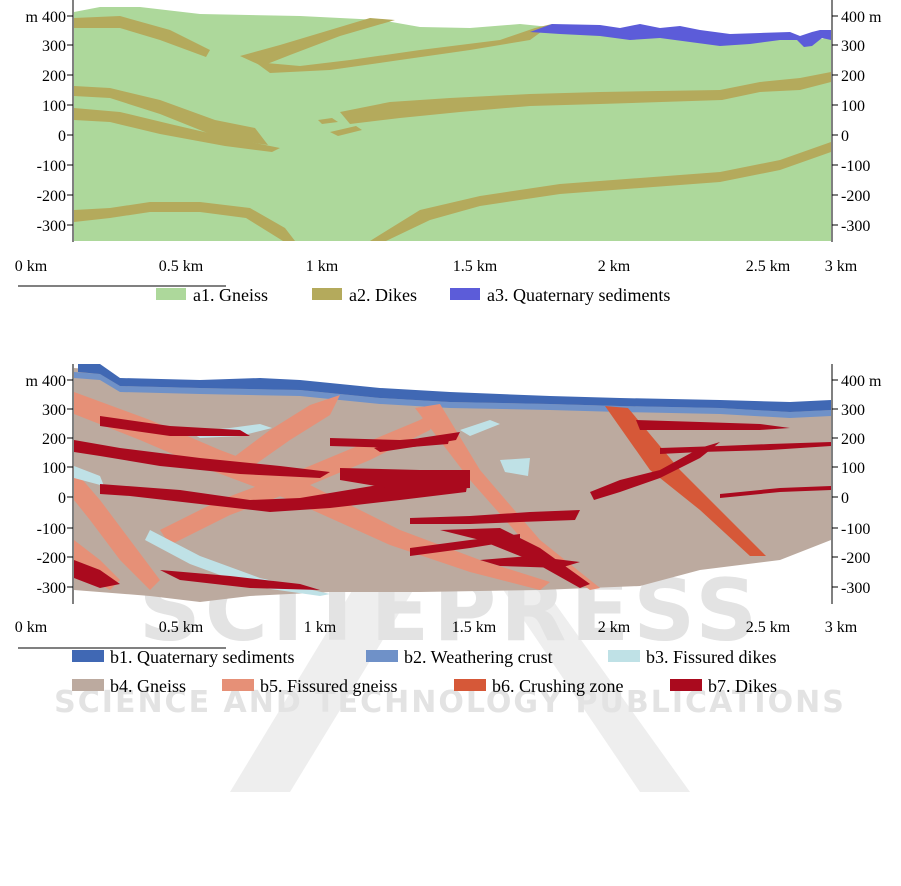 The image size is (901, 886). I want to click on b-y-left-label: -200, so click(51, 558).